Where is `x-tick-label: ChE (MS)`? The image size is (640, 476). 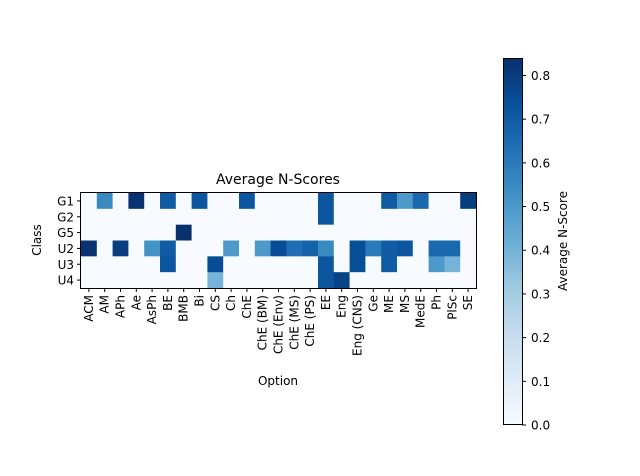
x-tick-label: ChE (MS) is located at coordinates (294, 322).